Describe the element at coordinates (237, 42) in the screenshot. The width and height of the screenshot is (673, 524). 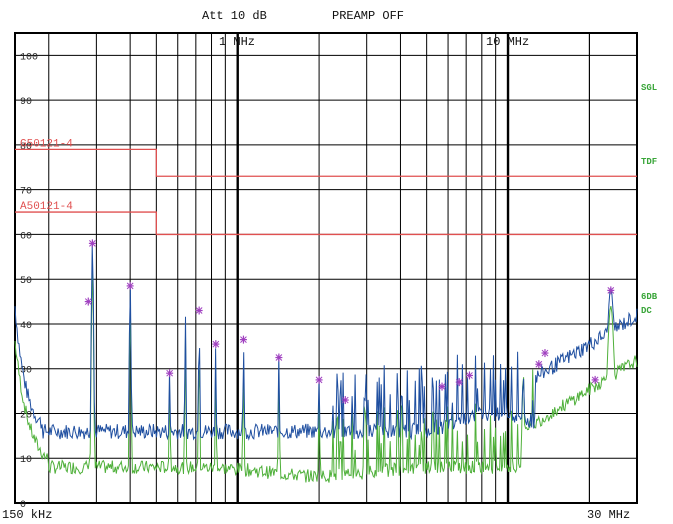
I see `x-1mhz-label: 1 MHz` at that location.